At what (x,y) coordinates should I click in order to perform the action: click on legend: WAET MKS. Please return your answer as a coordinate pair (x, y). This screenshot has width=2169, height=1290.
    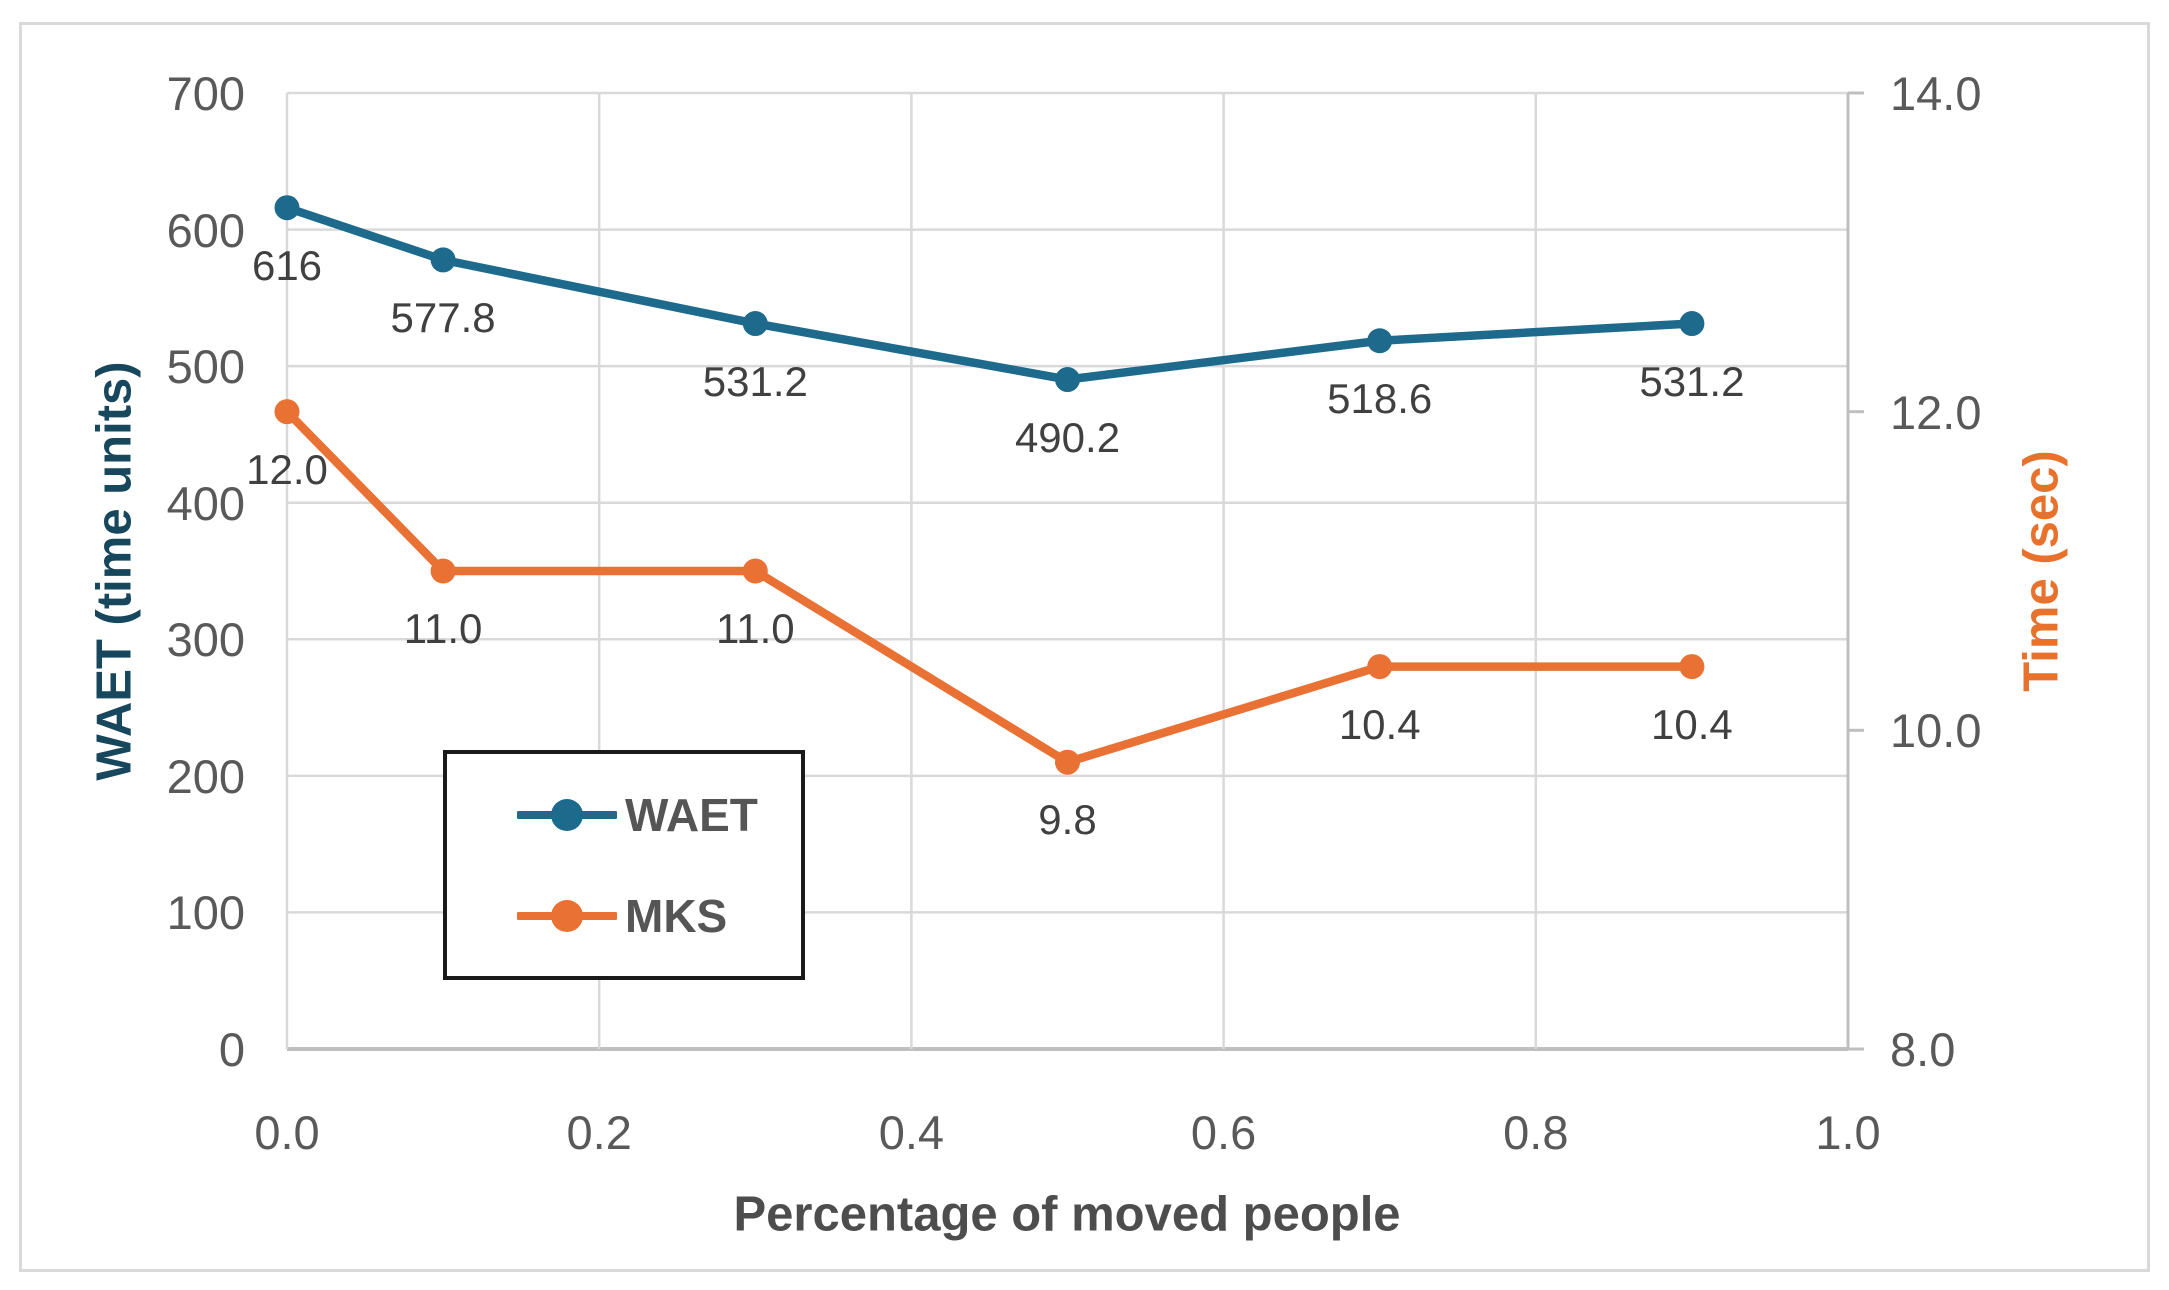
    Looking at the image, I should click on (624, 865).